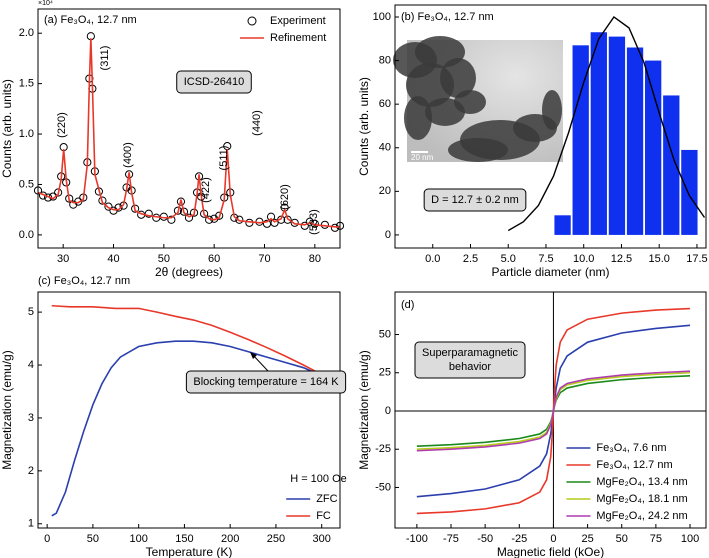 This screenshot has height=558, width=709. Describe the element at coordinates (385, 148) in the screenshot. I see `y-tick-label: 40` at that location.